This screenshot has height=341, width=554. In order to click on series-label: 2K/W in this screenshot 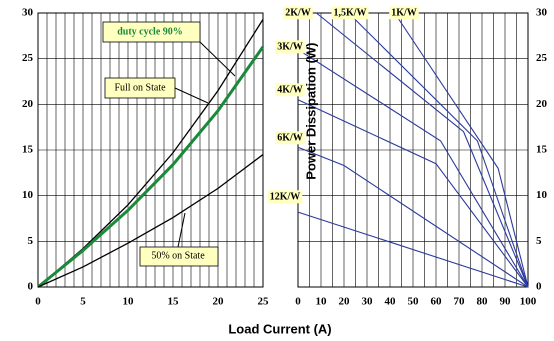, I will do `click(298, 12)`.